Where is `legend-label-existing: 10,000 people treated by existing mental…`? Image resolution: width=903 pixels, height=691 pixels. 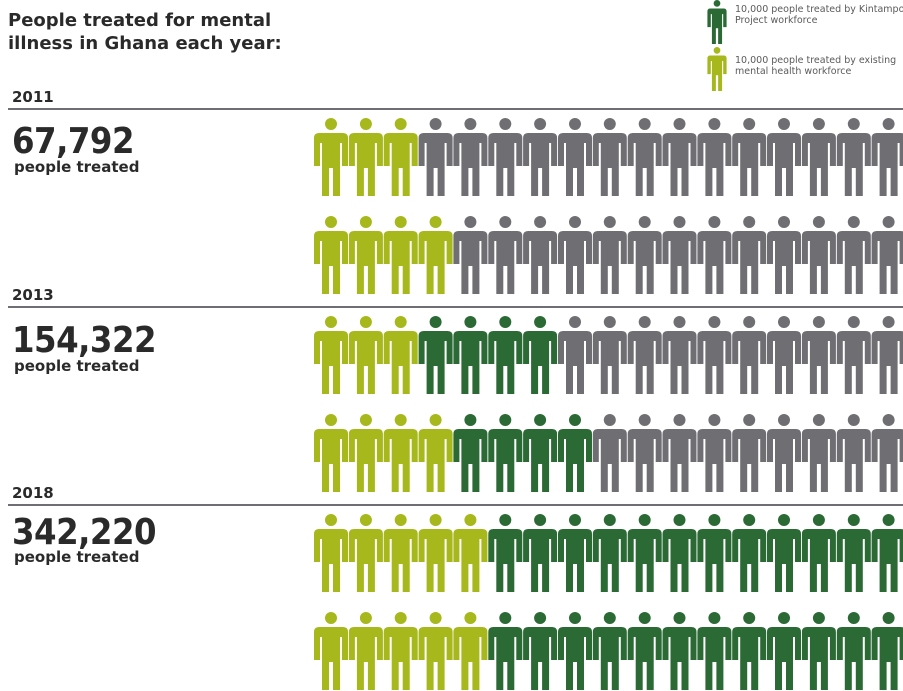
legend-label-existing: 10,000 people treated by existing mental… is located at coordinates (816, 66).